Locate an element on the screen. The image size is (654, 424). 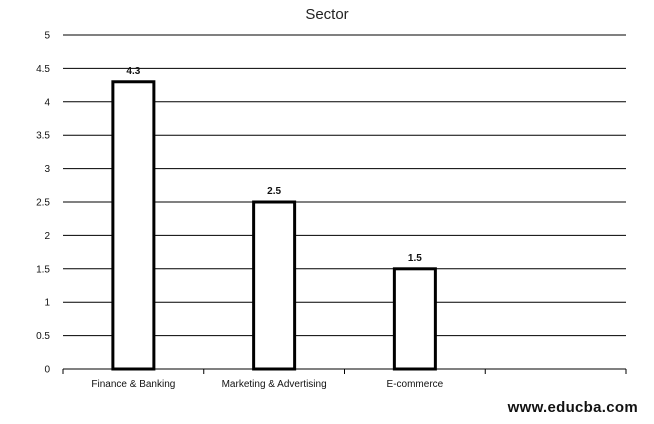
y-tick-label: 3 is located at coordinates (47, 169).